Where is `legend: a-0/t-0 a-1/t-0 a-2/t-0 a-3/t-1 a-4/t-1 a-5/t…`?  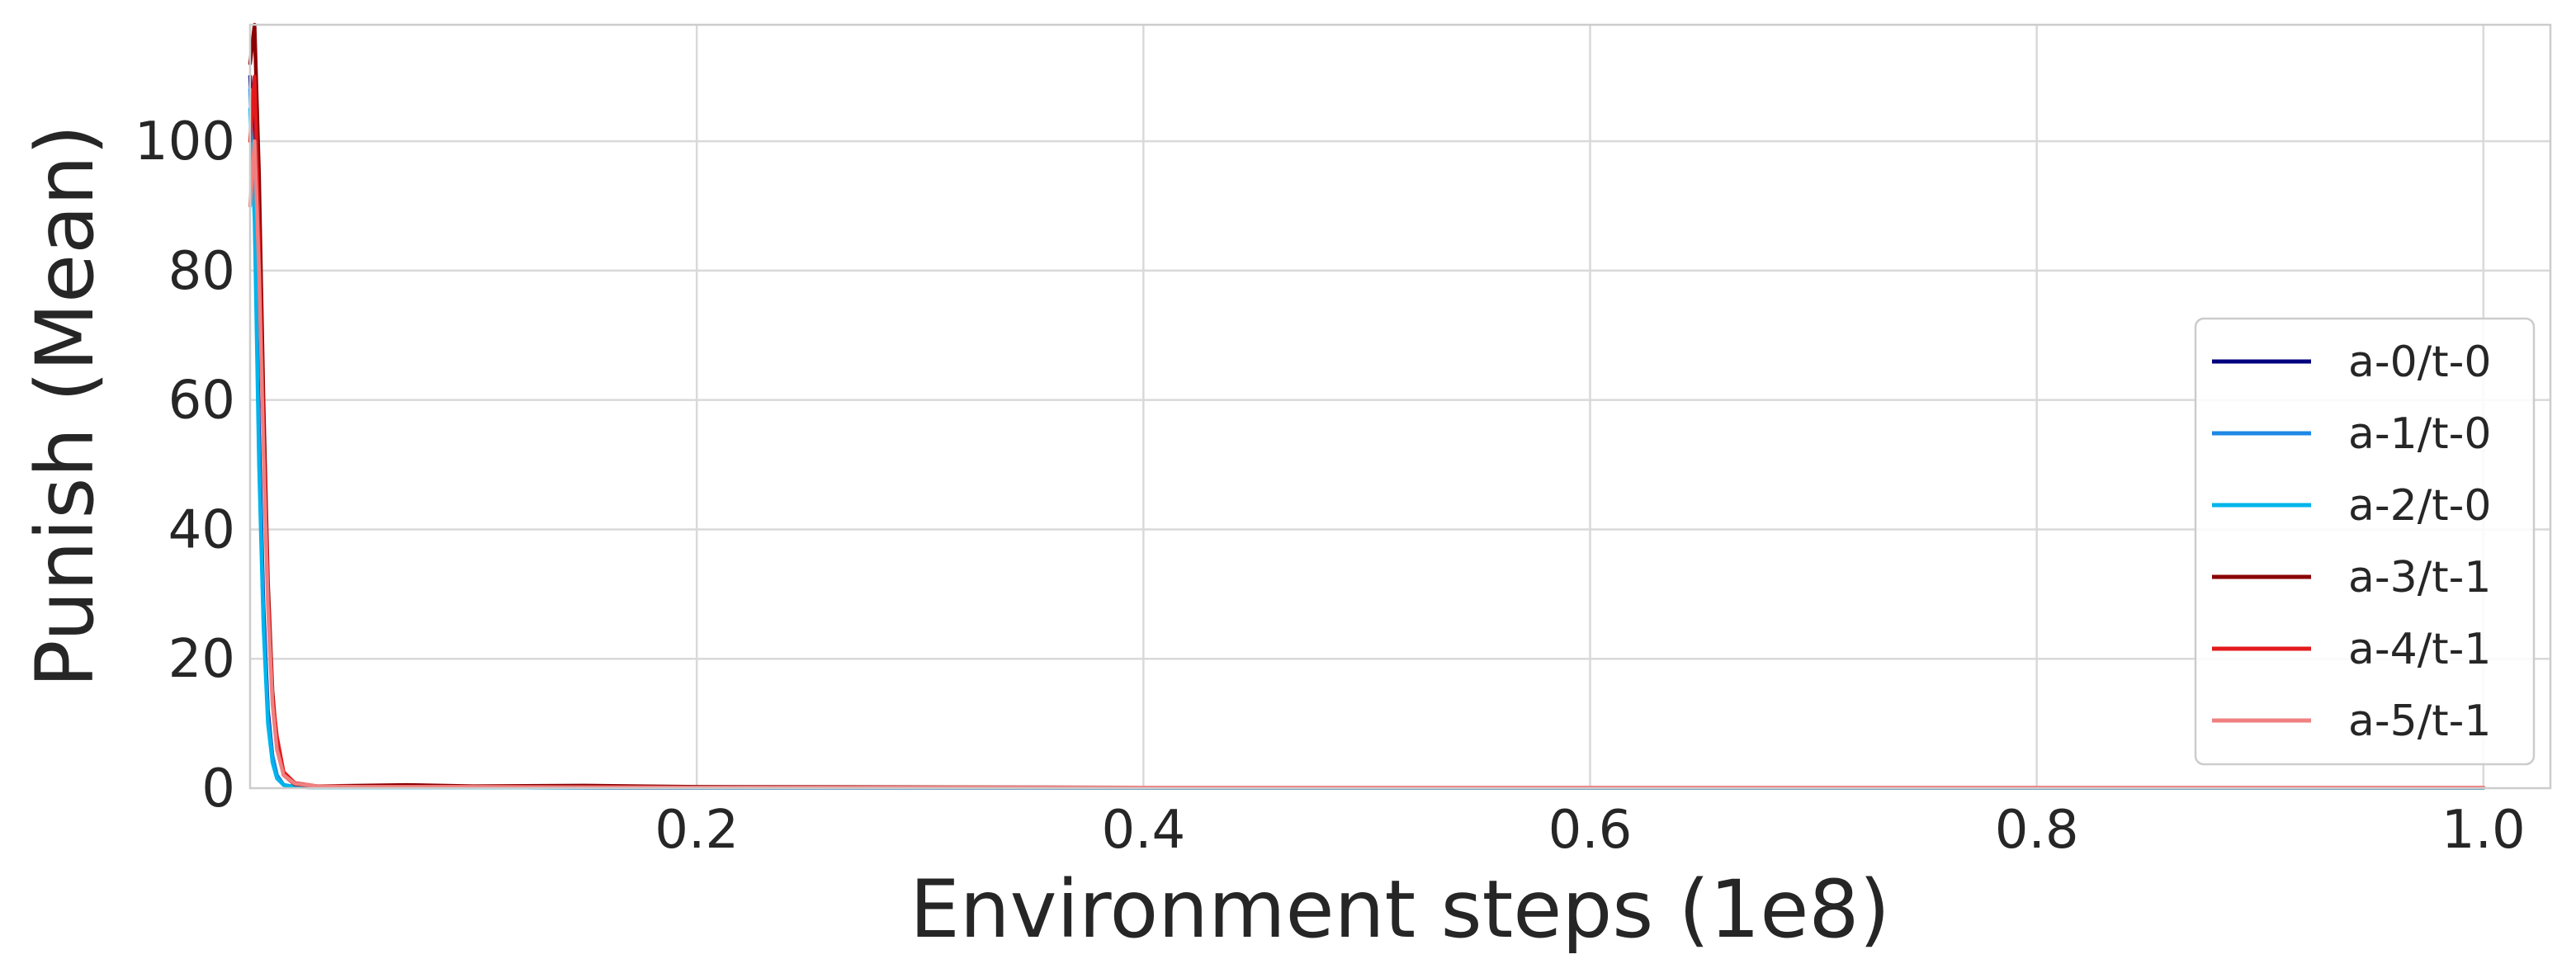 legend: a-0/t-0 a-1/t-0 a-2/t-0 a-3/t-1 a-4/t-1 a-5/t… is located at coordinates (2365, 542).